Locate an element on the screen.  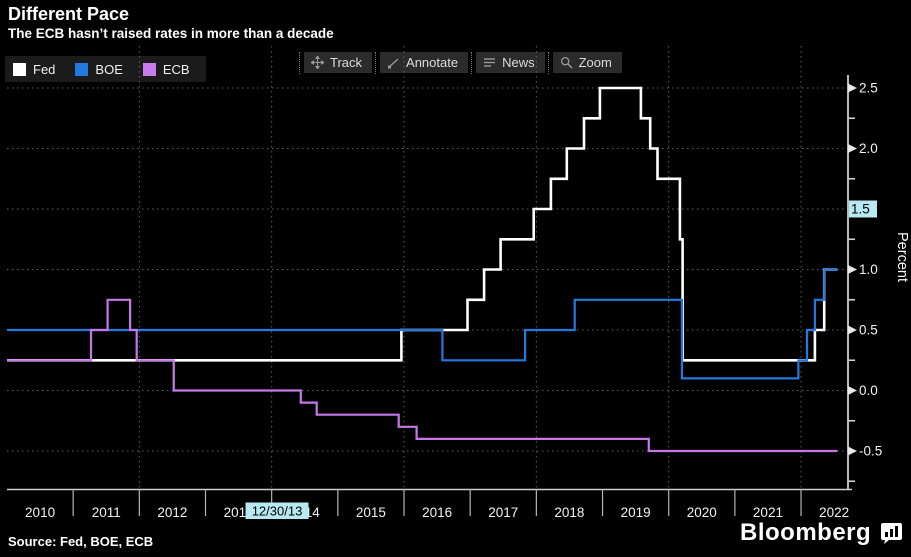
x-tick-label: 2022 is located at coordinates (834, 512).